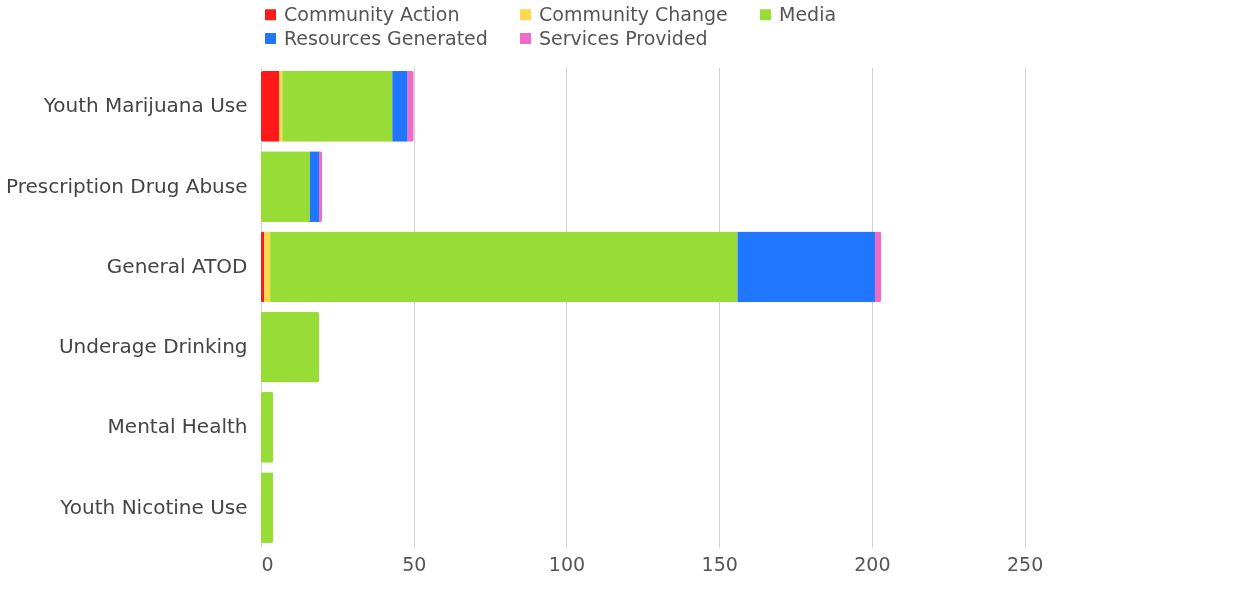 This screenshot has width=1236, height=616. What do you see at coordinates (567, 563) in the screenshot?
I see `x-tick-label: 100` at bounding box center [567, 563].